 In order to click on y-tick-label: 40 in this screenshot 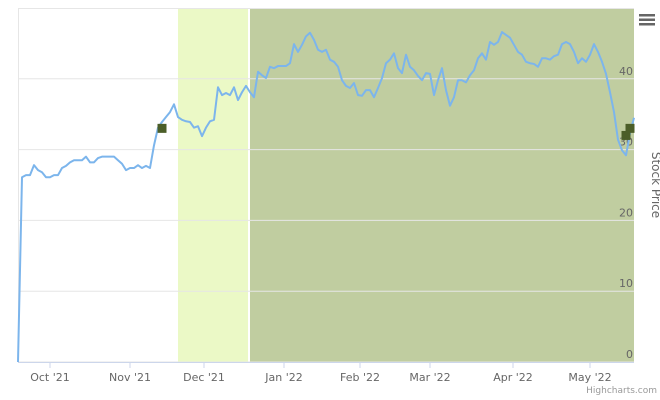, I will do `click(626, 71)`.